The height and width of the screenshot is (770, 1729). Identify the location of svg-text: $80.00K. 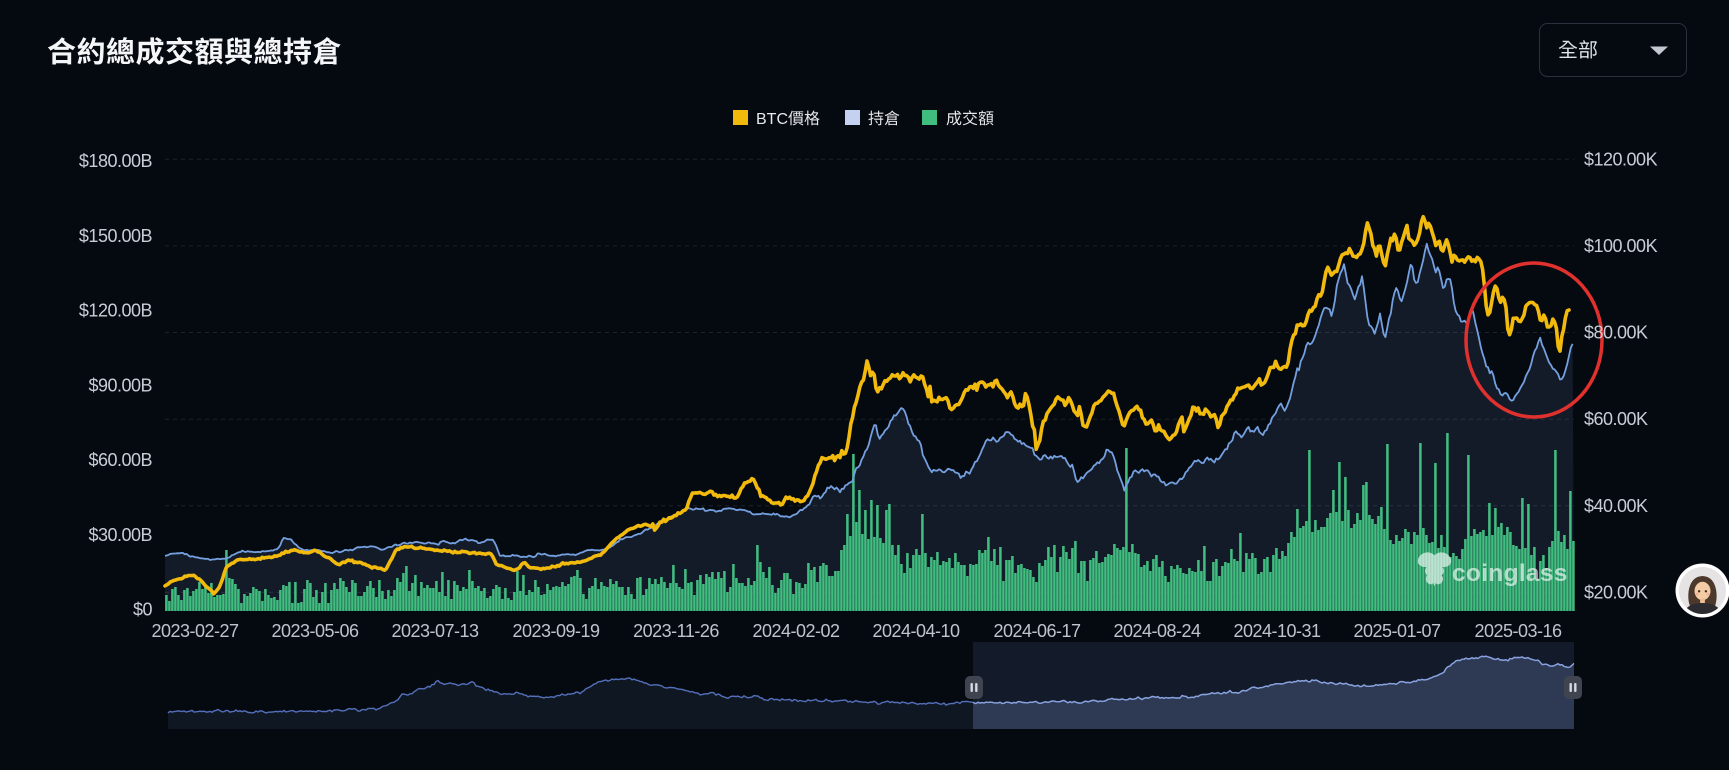
(1616, 333).